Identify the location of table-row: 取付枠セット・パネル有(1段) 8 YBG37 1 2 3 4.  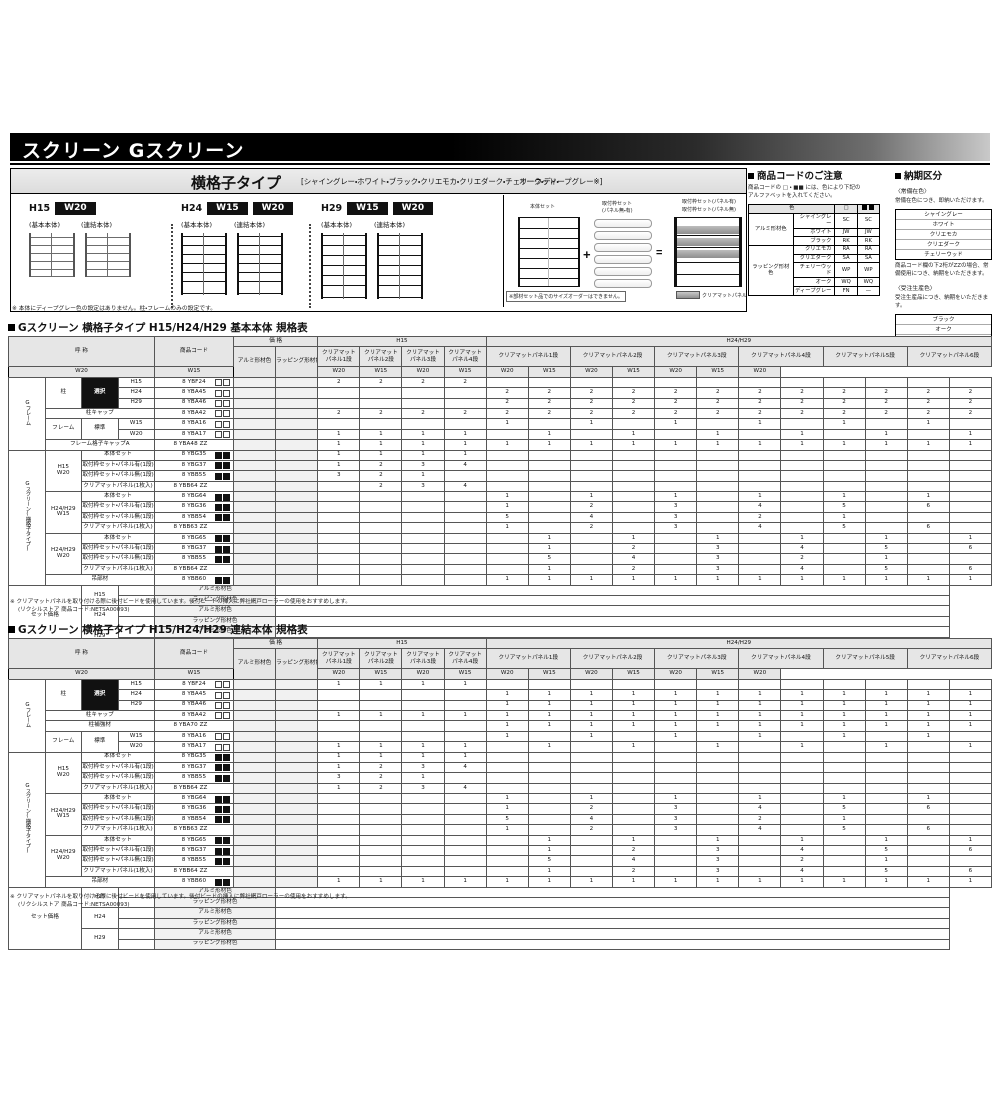
(501, 465).